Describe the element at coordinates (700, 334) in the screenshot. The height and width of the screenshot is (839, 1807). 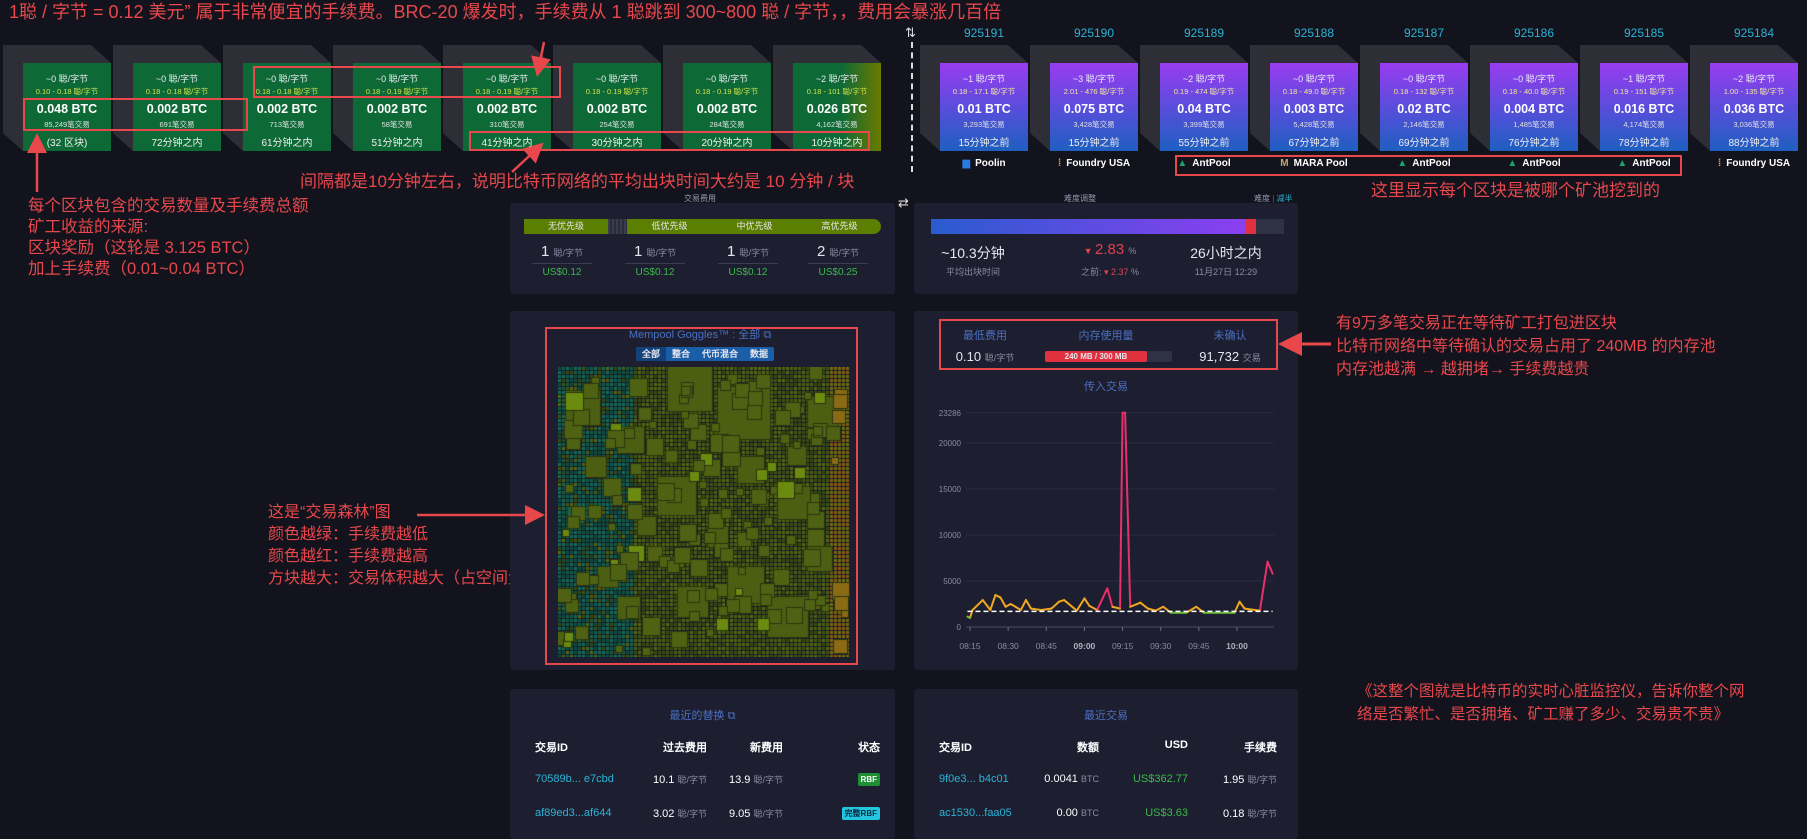
I see `goggles-title: Mempool Goggles™ : 全部 ⧉` at that location.